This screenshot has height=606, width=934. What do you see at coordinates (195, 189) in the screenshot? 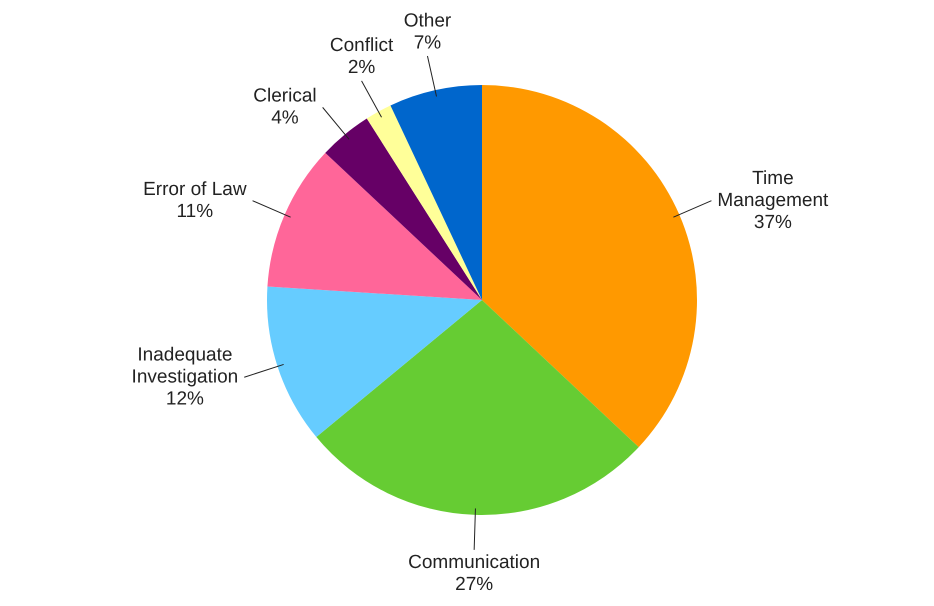
I see `slice-label: Error of Law` at bounding box center [195, 189].